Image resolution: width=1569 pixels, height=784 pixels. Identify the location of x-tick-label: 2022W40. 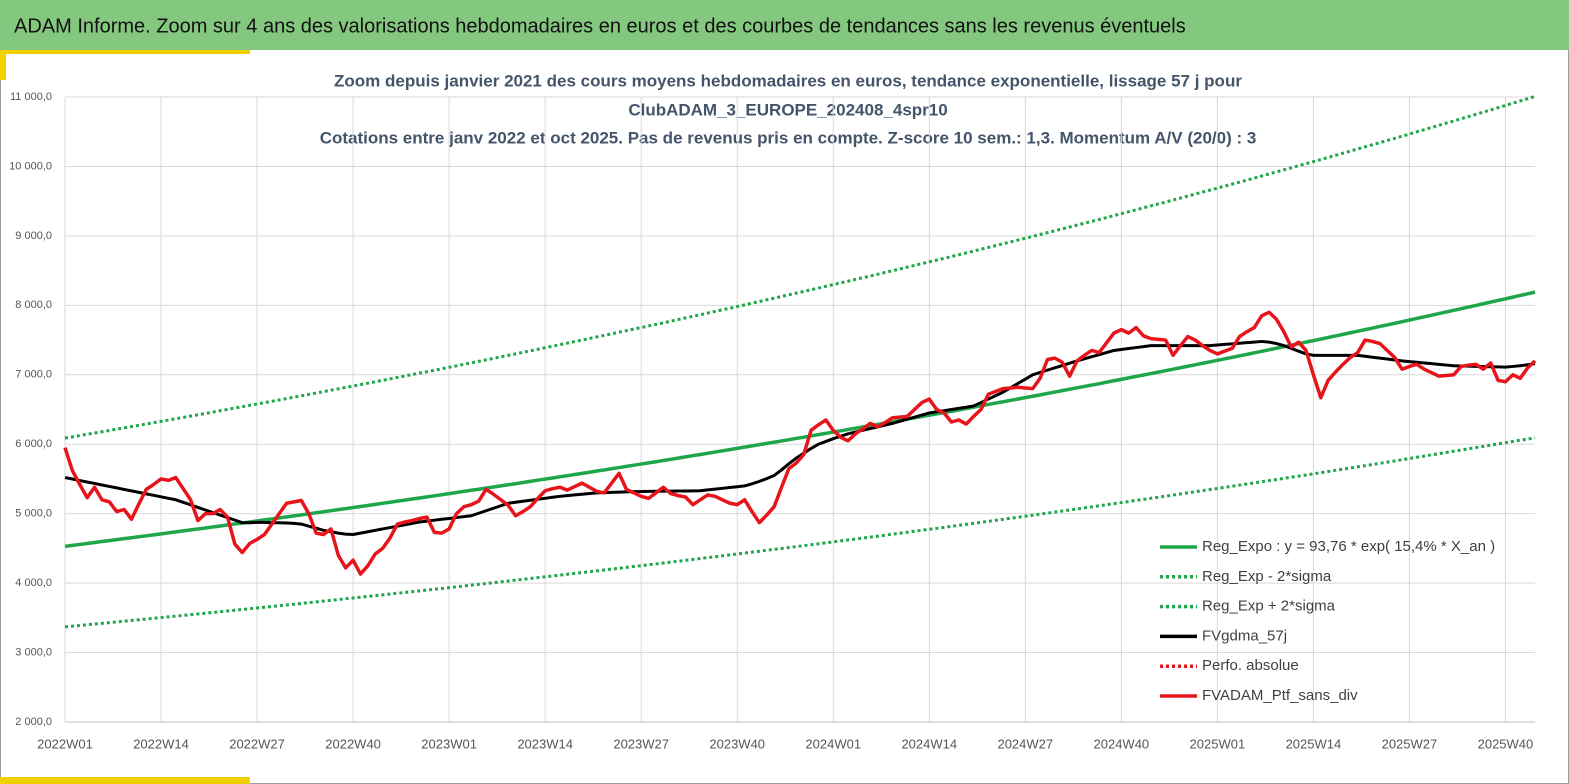
(353, 743).